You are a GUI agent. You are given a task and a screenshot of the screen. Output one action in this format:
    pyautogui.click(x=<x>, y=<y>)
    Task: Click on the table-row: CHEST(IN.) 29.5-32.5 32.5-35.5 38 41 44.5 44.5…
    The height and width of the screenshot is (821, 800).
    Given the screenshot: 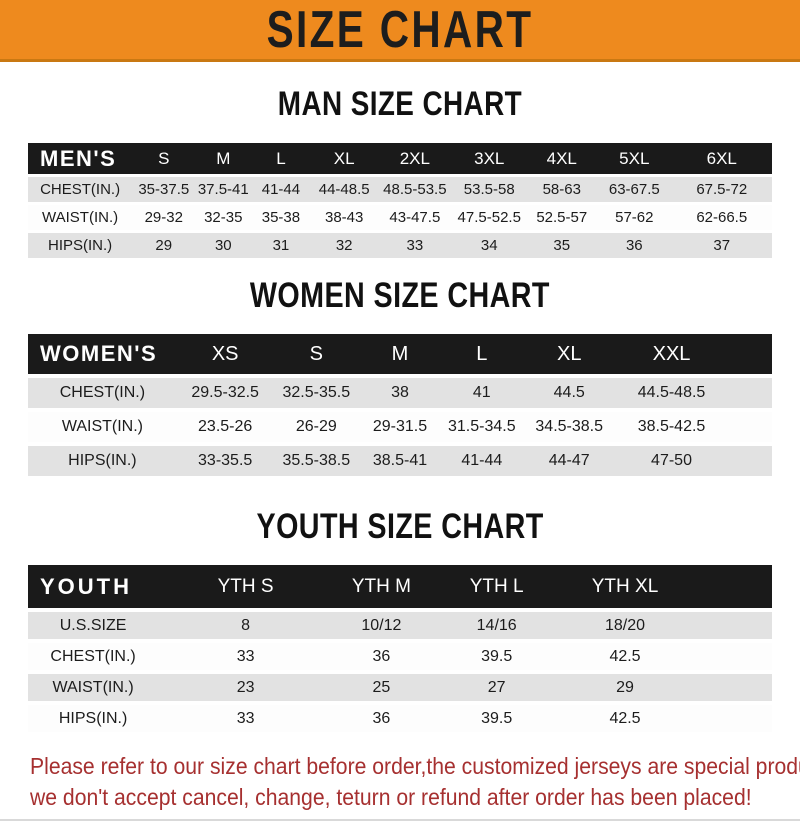 What is the action you would take?
    pyautogui.click(x=400, y=393)
    